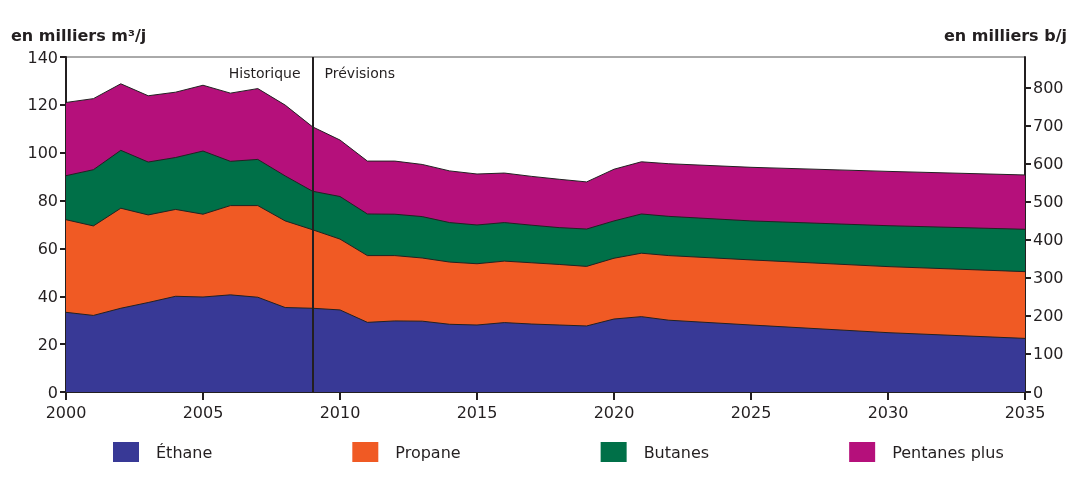 The image size is (1079, 479). What do you see at coordinates (1048, 164) in the screenshot?
I see `y2-tick-label: 600` at bounding box center [1048, 164].